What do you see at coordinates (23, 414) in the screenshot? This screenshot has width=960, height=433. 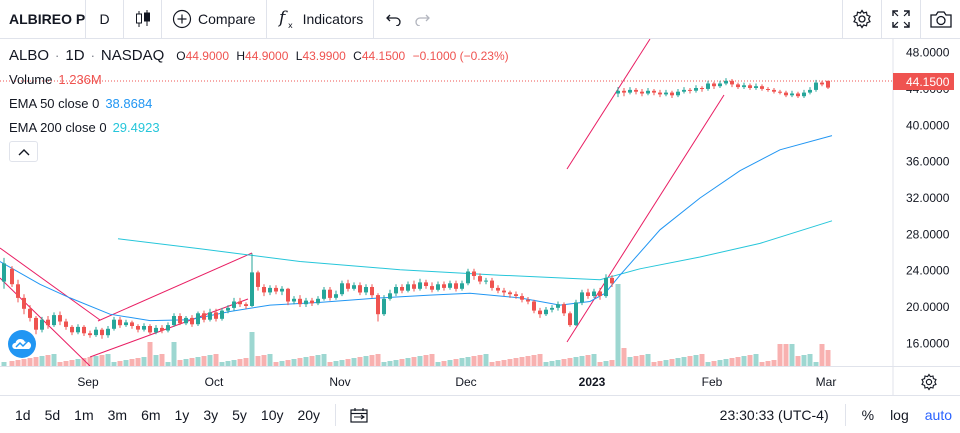 I see `range-1d: 1d` at bounding box center [23, 414].